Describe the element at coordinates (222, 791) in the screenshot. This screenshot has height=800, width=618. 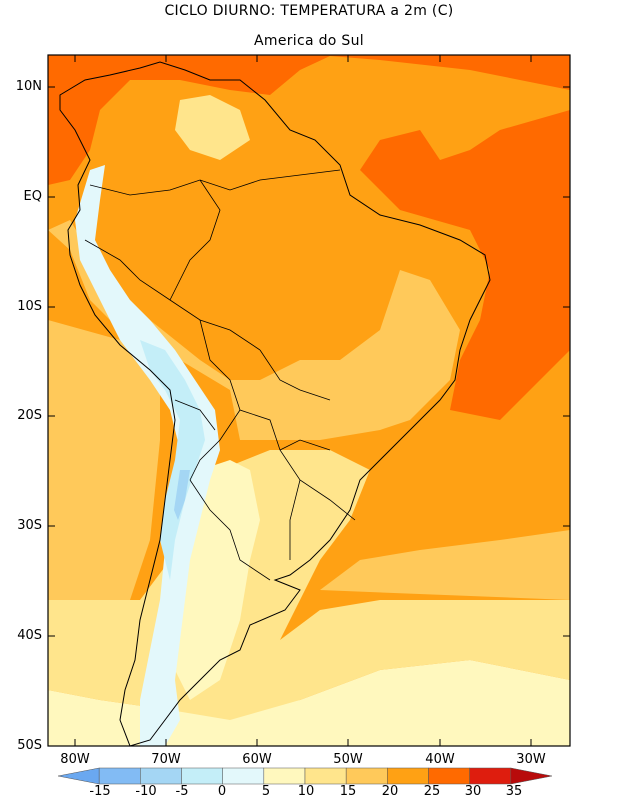
I see `colorbar-label: 0` at that location.